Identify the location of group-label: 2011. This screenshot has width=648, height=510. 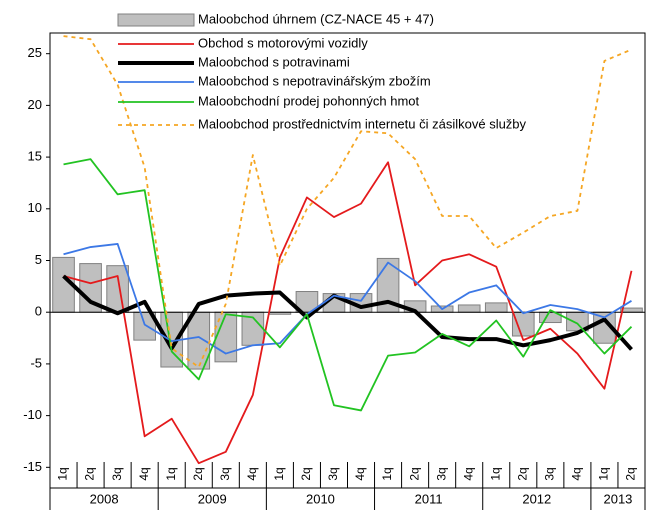
(429, 498).